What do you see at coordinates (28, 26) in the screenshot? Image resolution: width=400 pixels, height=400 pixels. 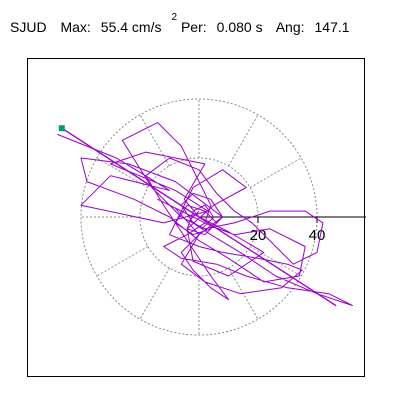 I see `station-name: SJUD` at bounding box center [28, 26].